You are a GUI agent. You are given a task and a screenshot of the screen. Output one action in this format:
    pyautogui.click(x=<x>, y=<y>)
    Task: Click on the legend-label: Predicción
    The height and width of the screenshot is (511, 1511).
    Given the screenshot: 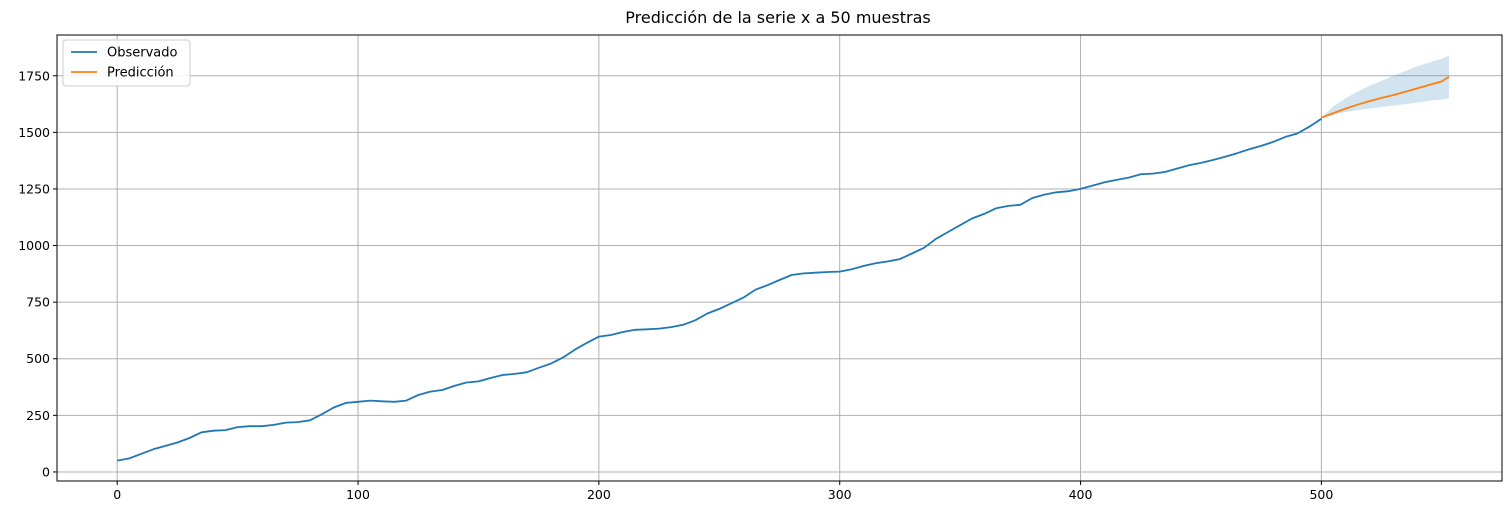 What is the action you would take?
    pyautogui.click(x=140, y=73)
    